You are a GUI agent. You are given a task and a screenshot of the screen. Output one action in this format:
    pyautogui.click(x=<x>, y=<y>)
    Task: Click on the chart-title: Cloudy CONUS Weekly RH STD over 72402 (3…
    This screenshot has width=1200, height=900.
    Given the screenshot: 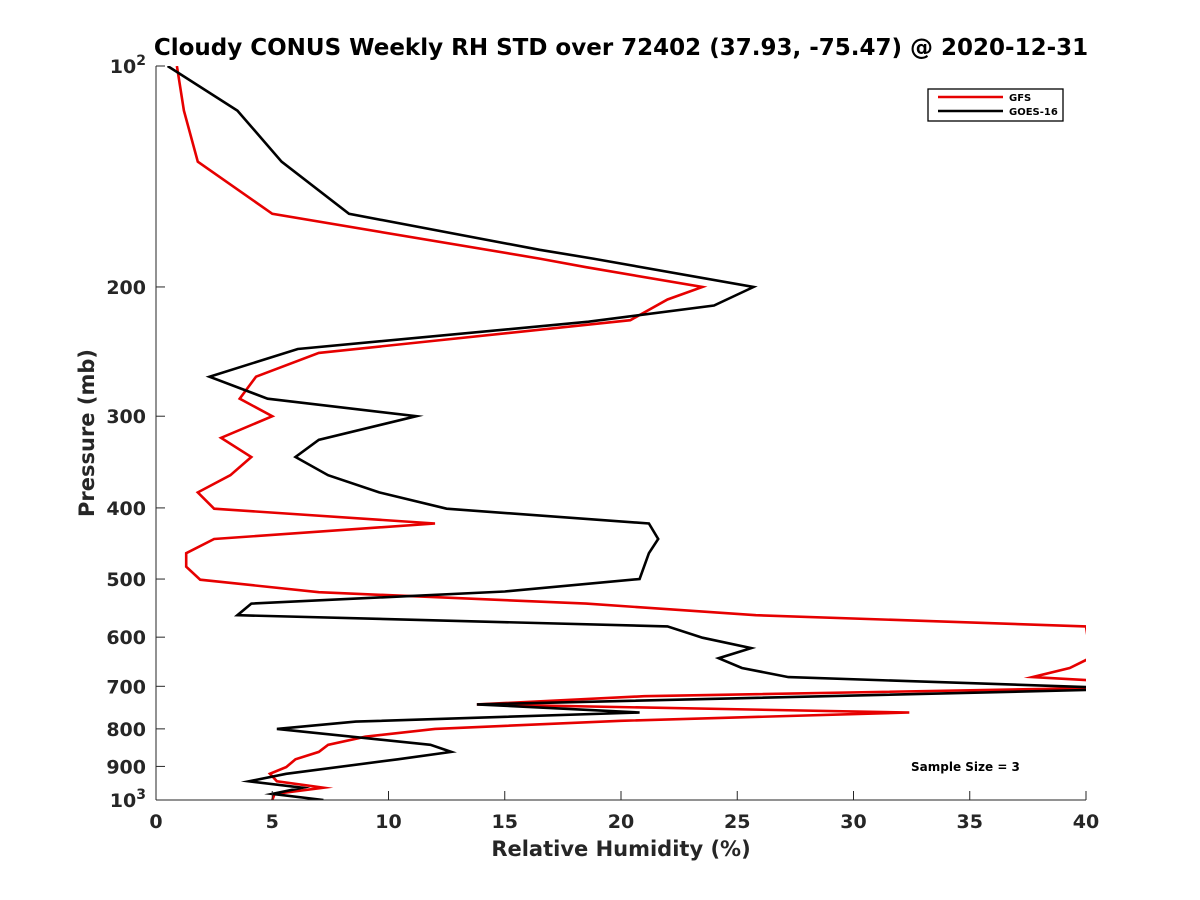 What is the action you would take?
    pyautogui.click(x=621, y=48)
    